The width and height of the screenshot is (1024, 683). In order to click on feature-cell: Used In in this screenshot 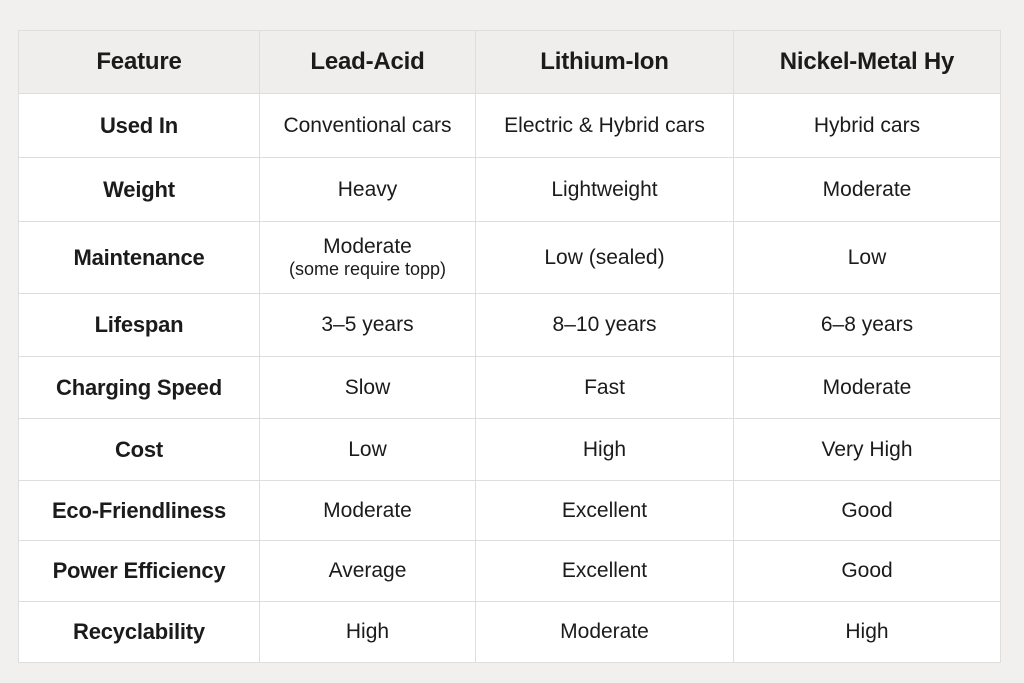, I will do `click(139, 125)`.